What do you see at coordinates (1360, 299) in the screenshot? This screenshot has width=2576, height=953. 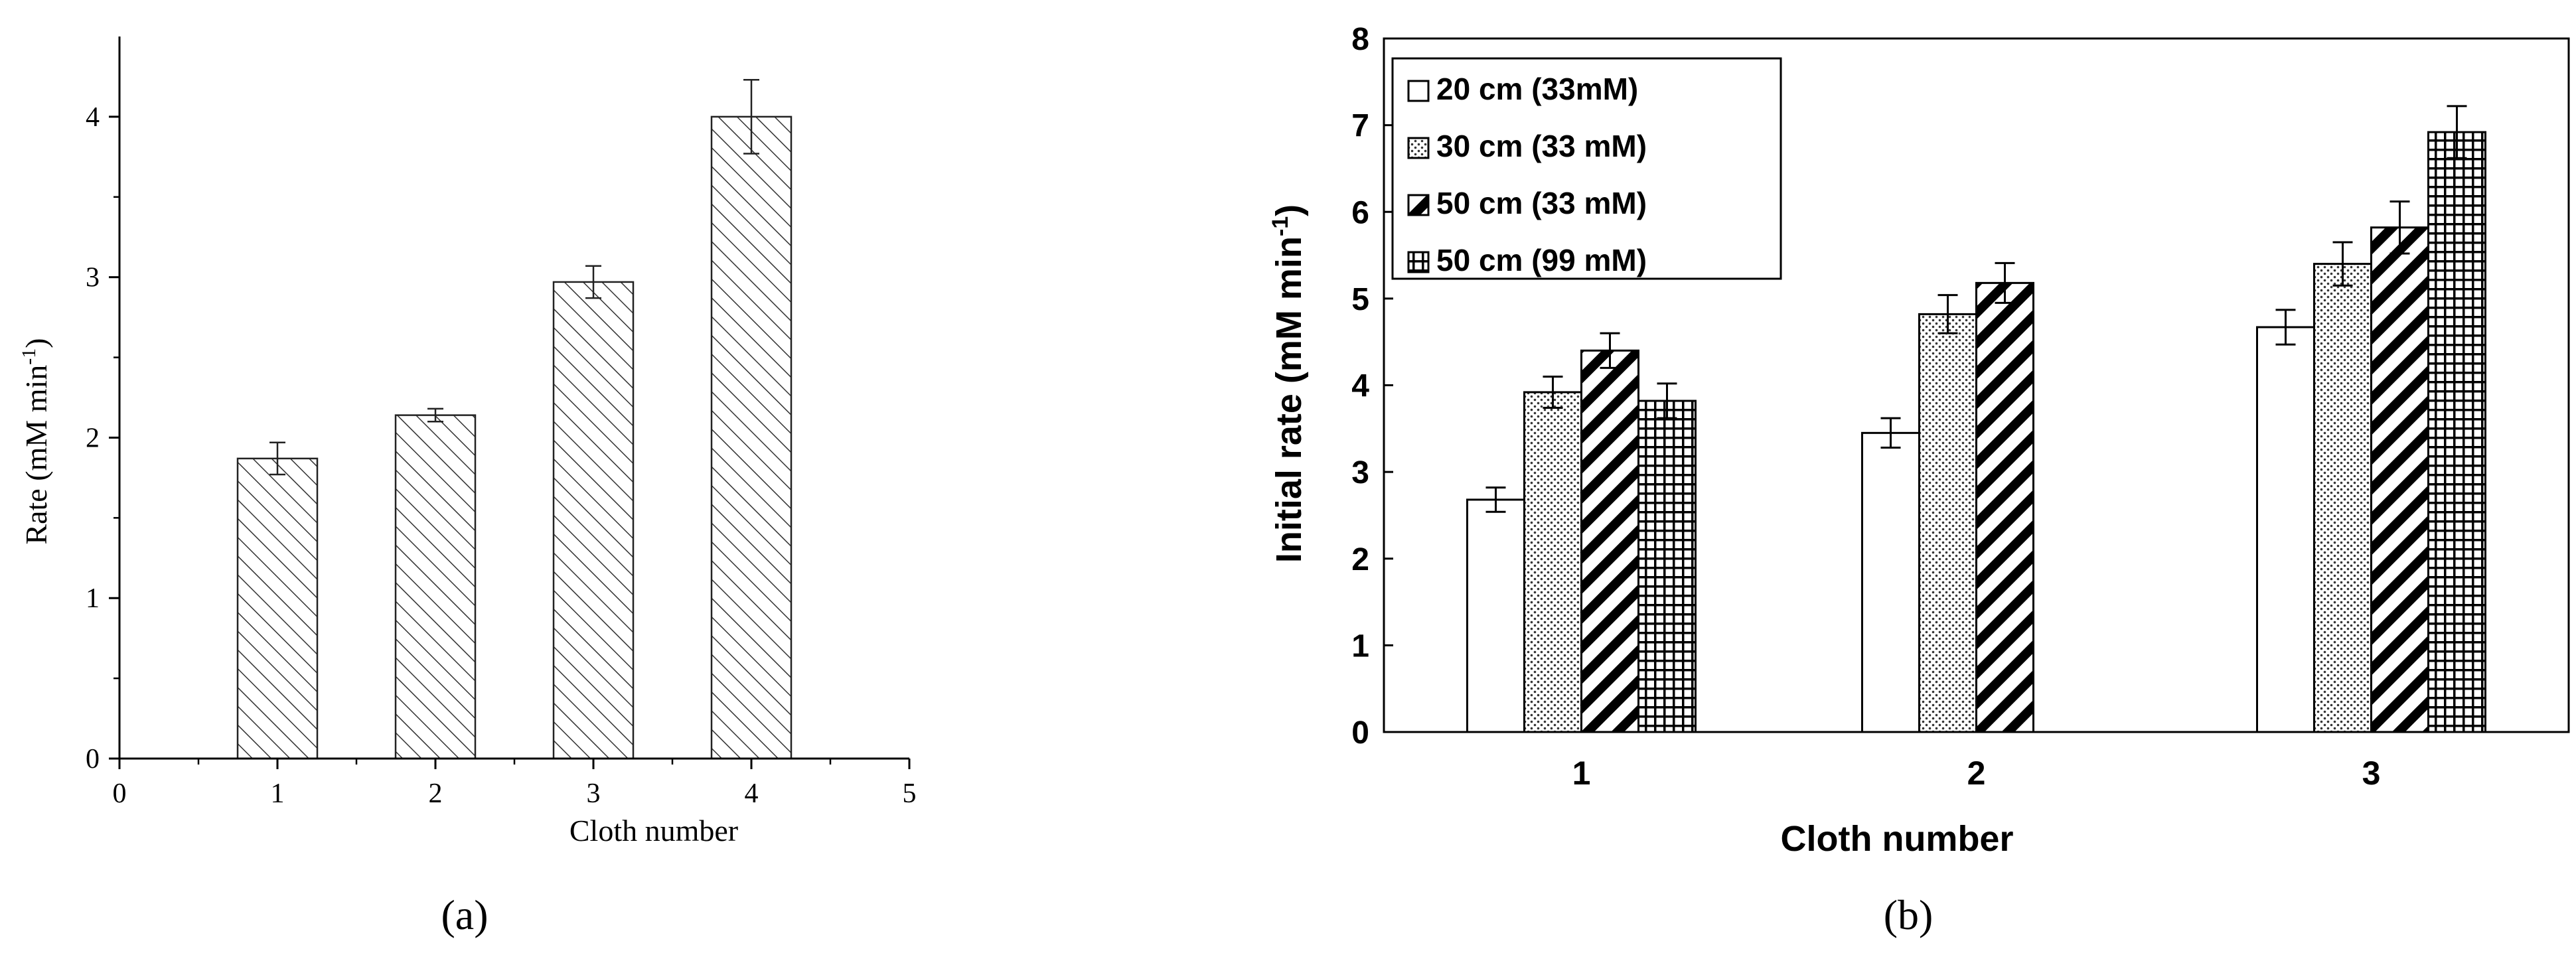 I see `chart-b-y-tick-label: 5` at bounding box center [1360, 299].